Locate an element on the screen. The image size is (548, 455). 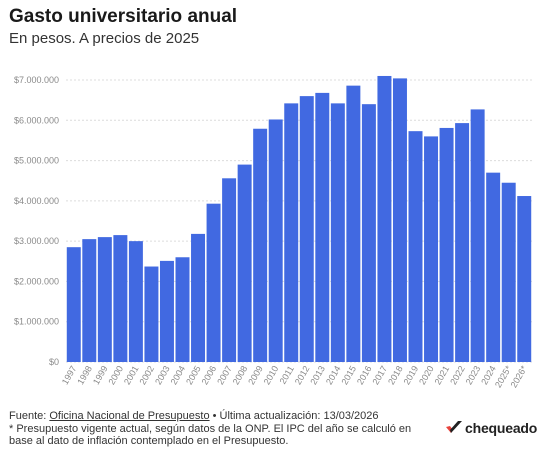
x-tick-label: 2021 is located at coordinates (442, 375).